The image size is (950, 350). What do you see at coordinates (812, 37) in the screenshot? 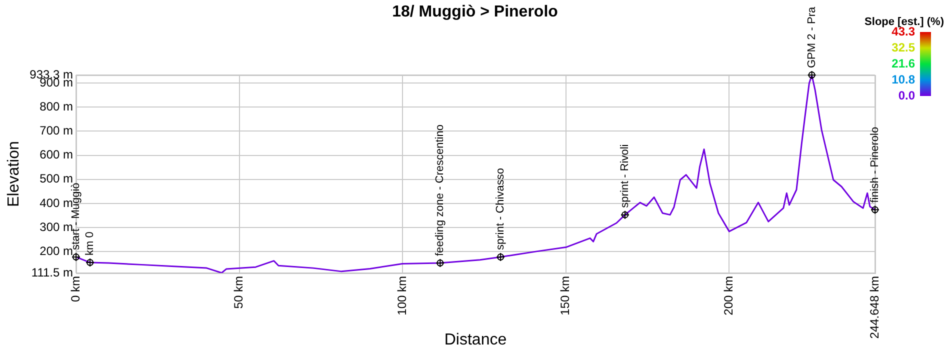
I see `annotation: GPM 2 - Pra` at bounding box center [812, 37].